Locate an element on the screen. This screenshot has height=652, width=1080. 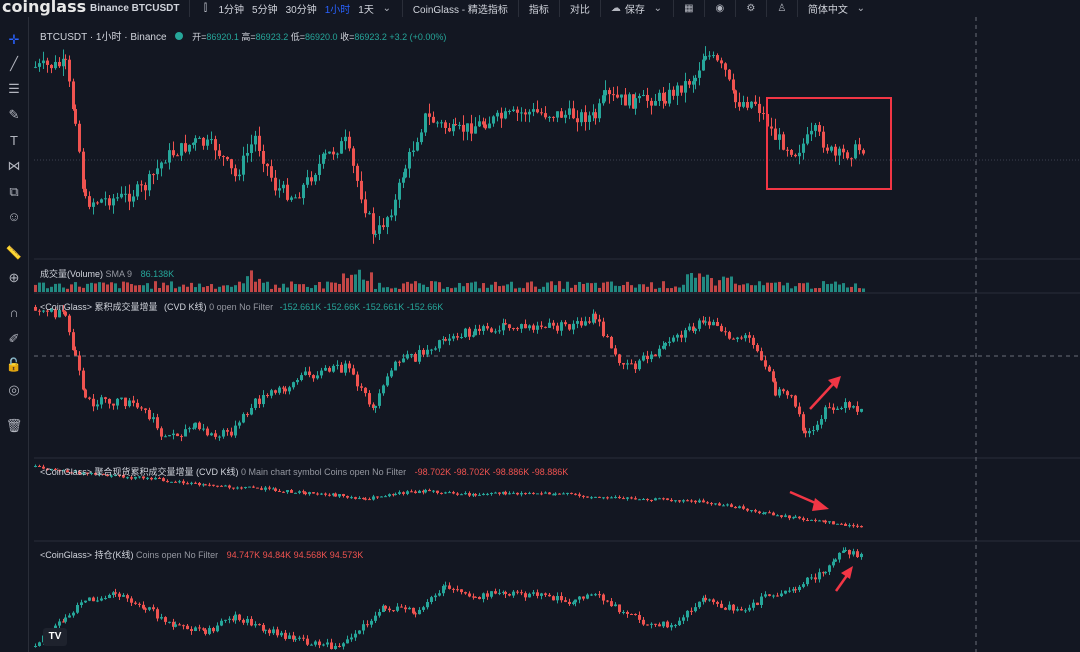
timeframe-5m: 5分钟 is located at coordinates (265, 10).